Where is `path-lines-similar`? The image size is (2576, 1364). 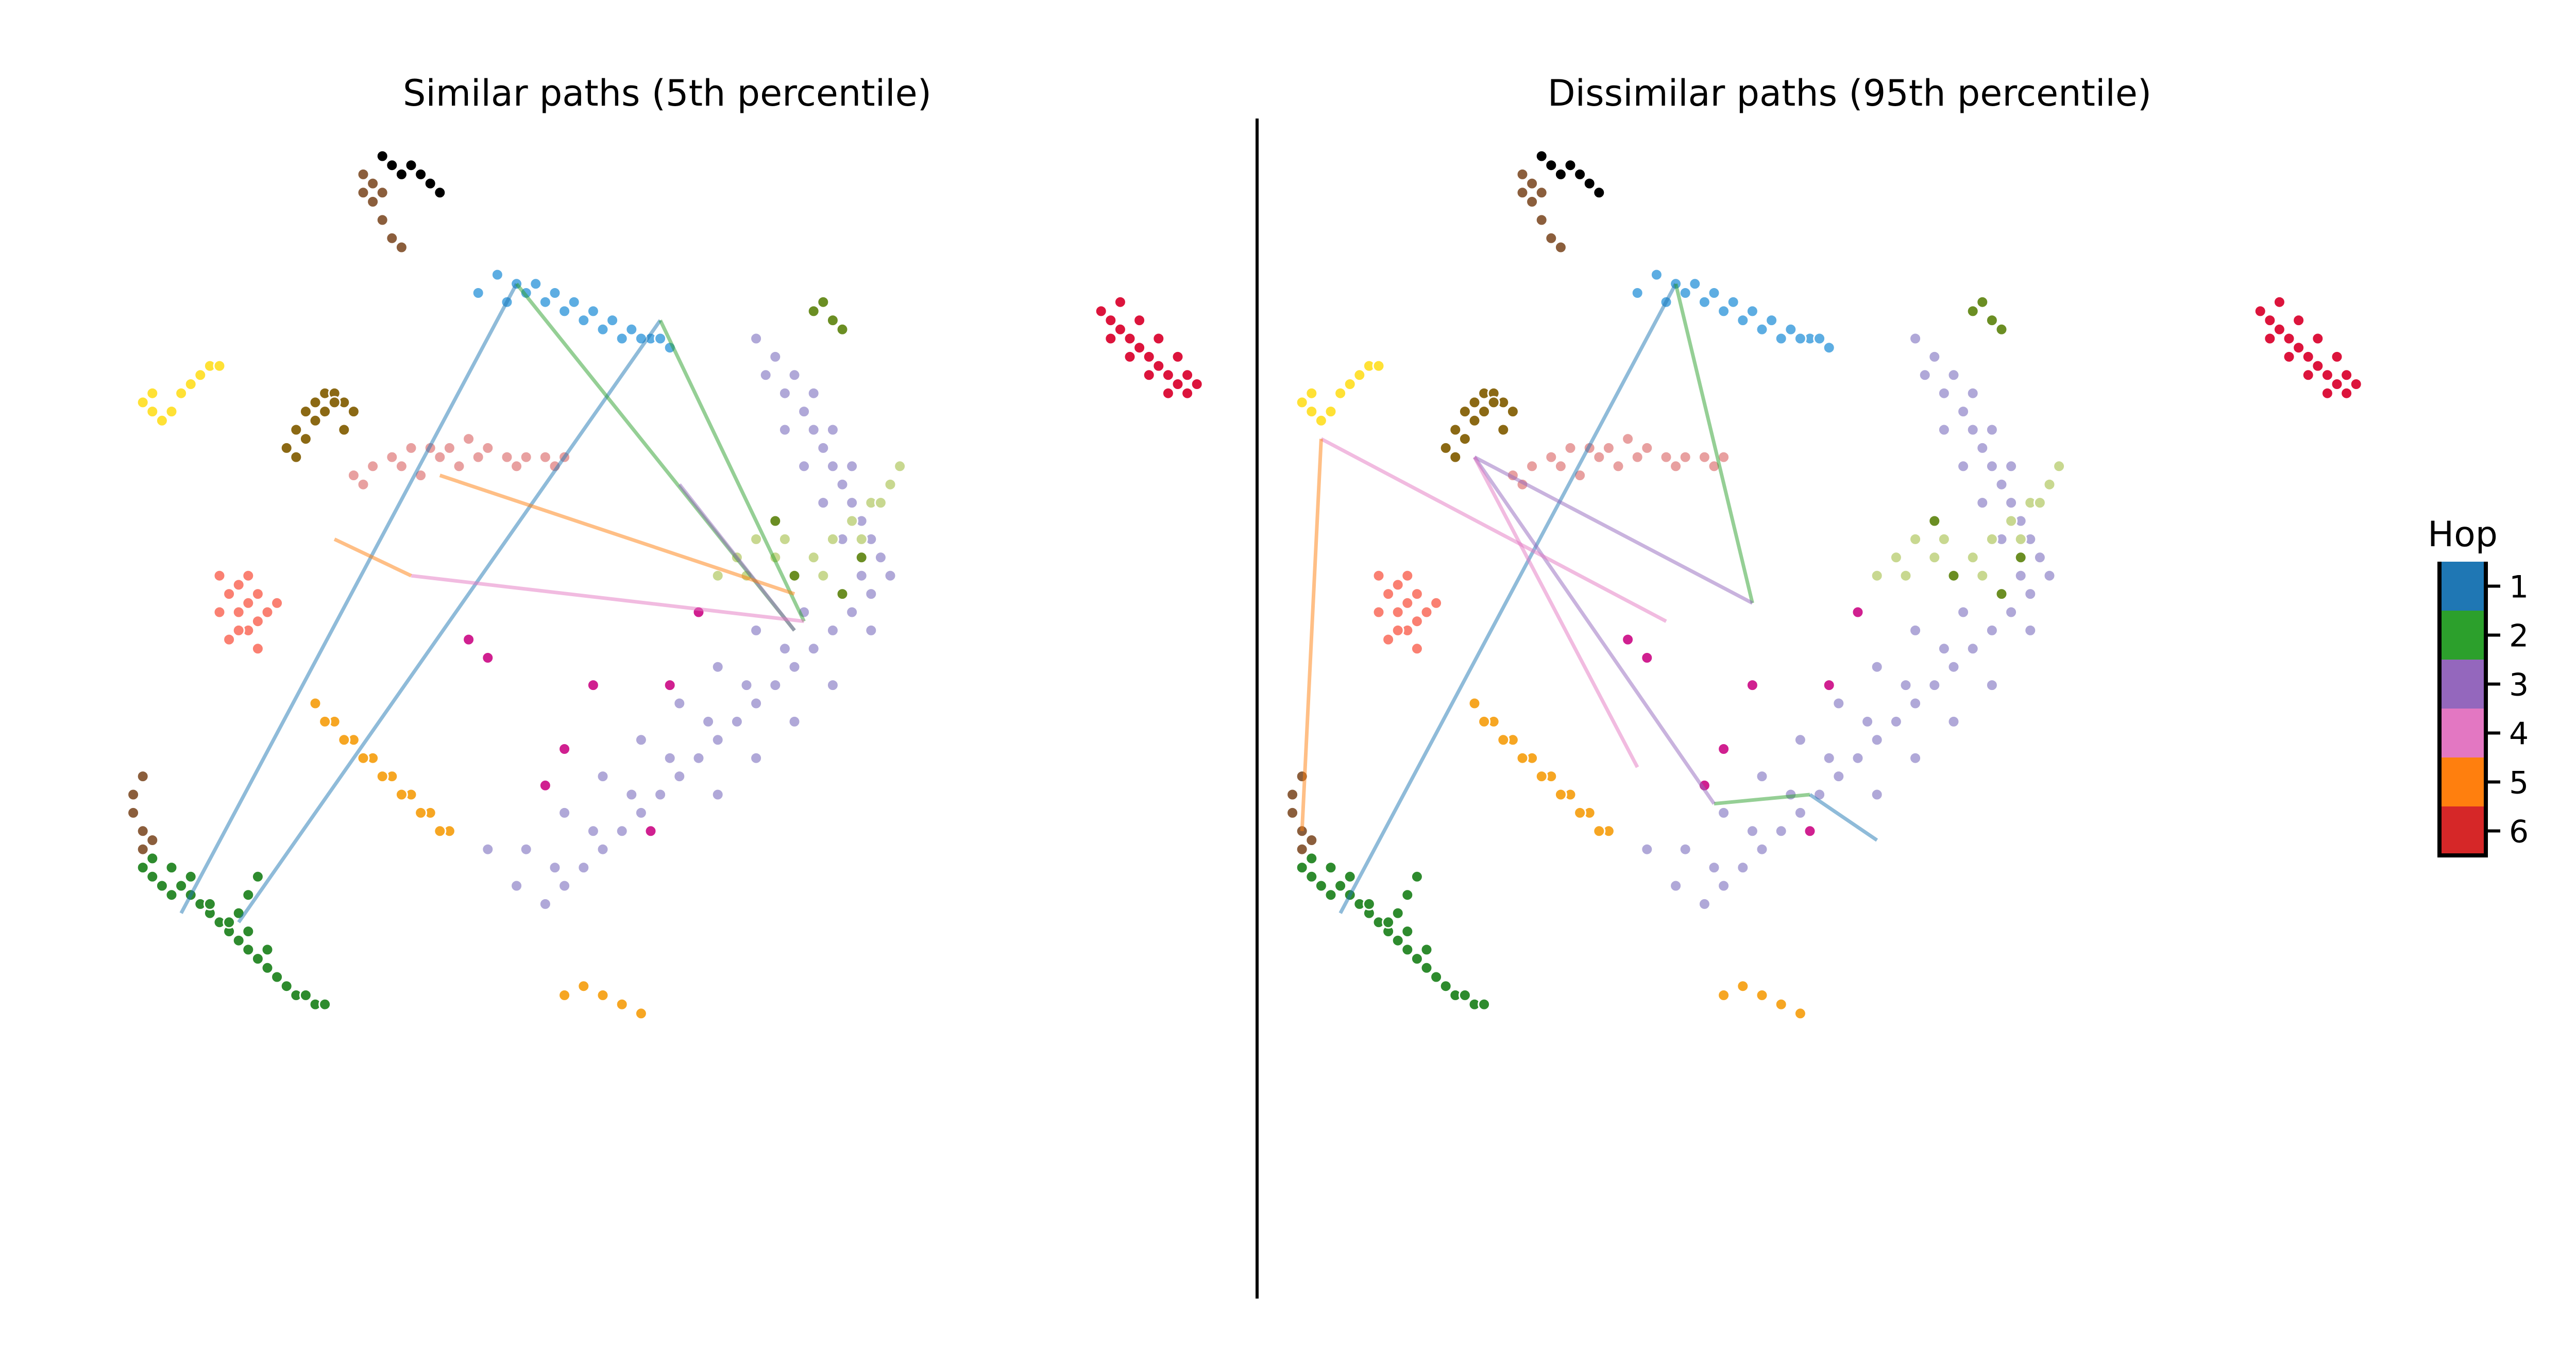 path-lines-similar is located at coordinates (492, 603).